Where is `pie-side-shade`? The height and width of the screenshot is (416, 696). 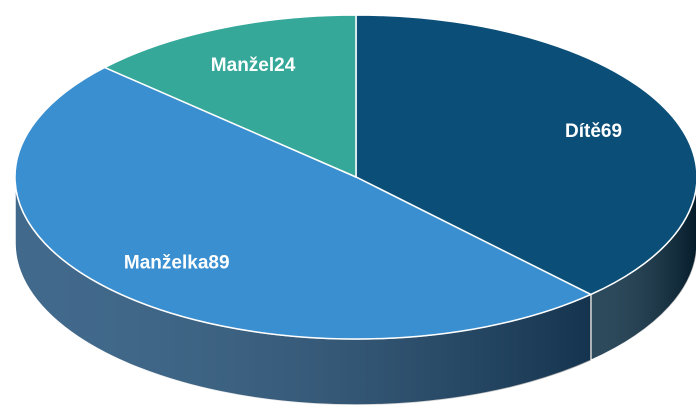
pie-side-shade is located at coordinates (643, 274).